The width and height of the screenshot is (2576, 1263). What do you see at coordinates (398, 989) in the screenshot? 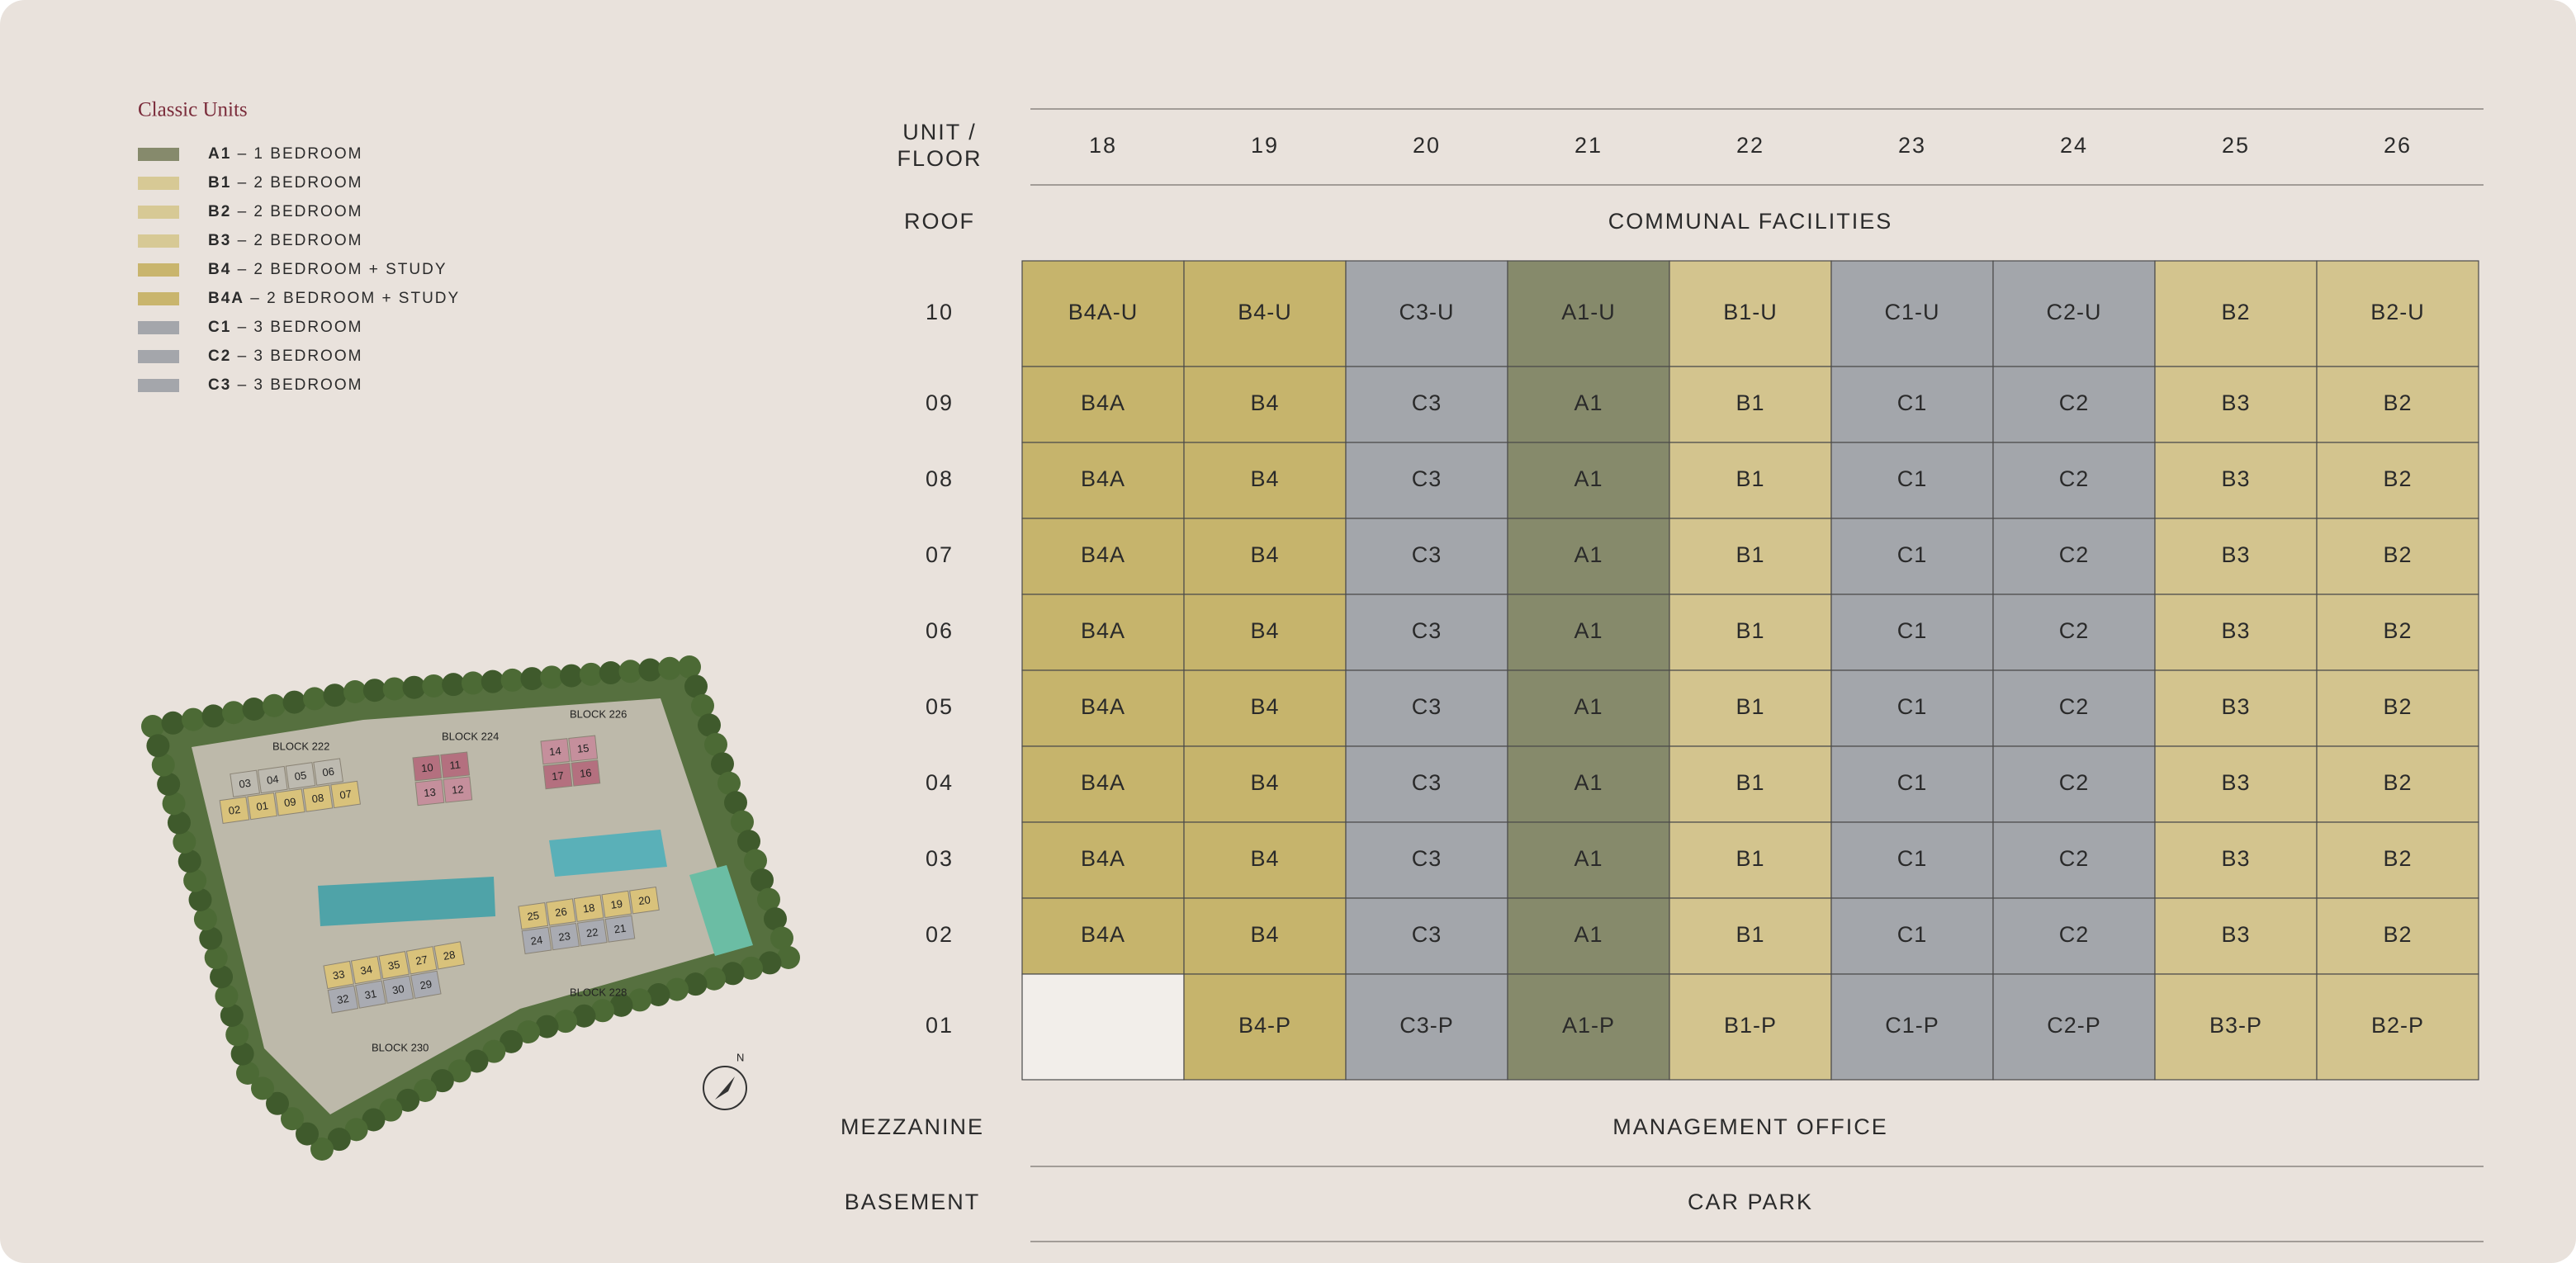
I see `site-unit-label: 30` at bounding box center [398, 989].